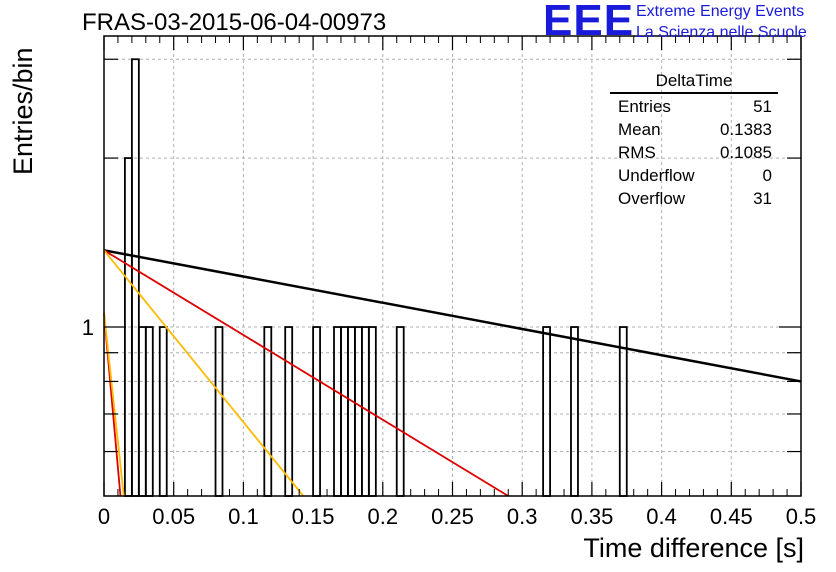  Describe the element at coordinates (762, 198) in the screenshot. I see `stats-value: 31` at that location.